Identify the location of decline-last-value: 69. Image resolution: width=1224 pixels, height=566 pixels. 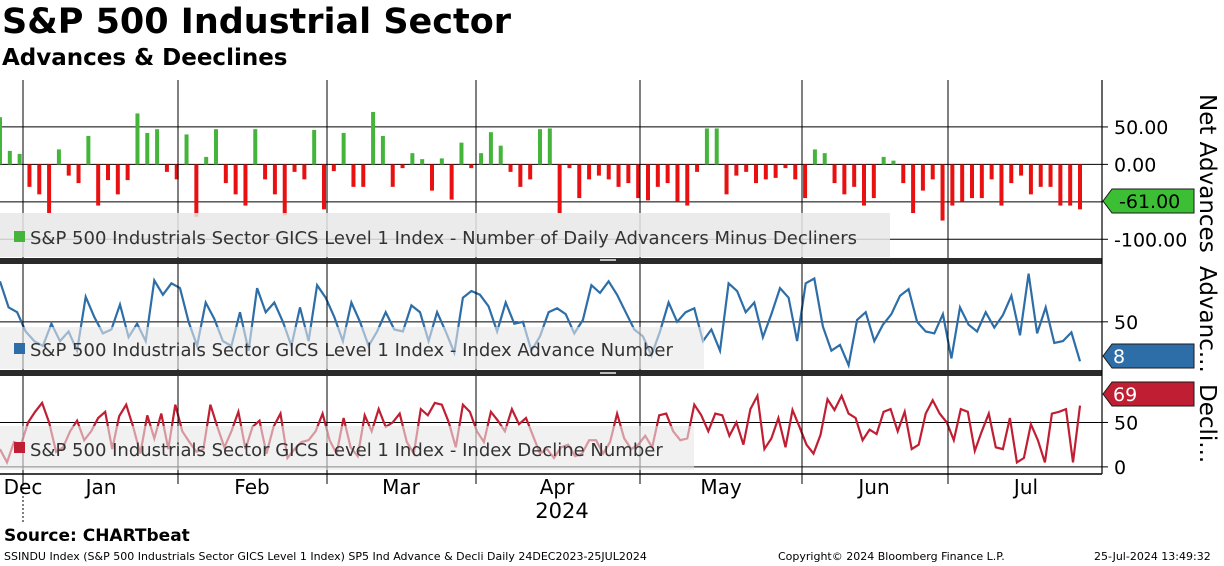
(1125, 395).